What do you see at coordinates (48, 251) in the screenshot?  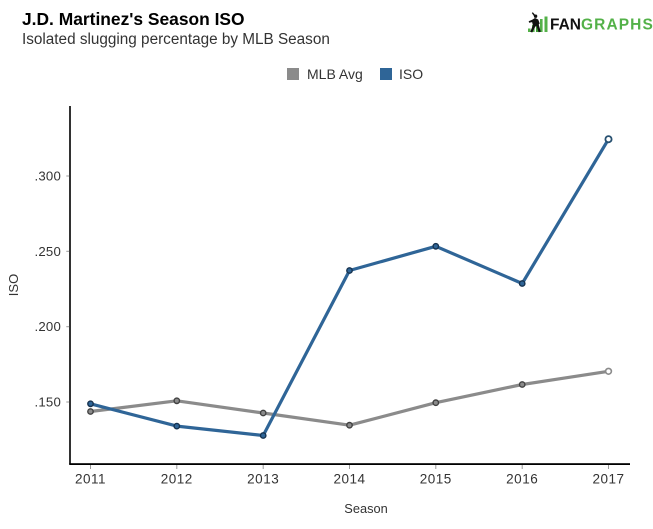 I see `svg-text: .250` at bounding box center [48, 251].